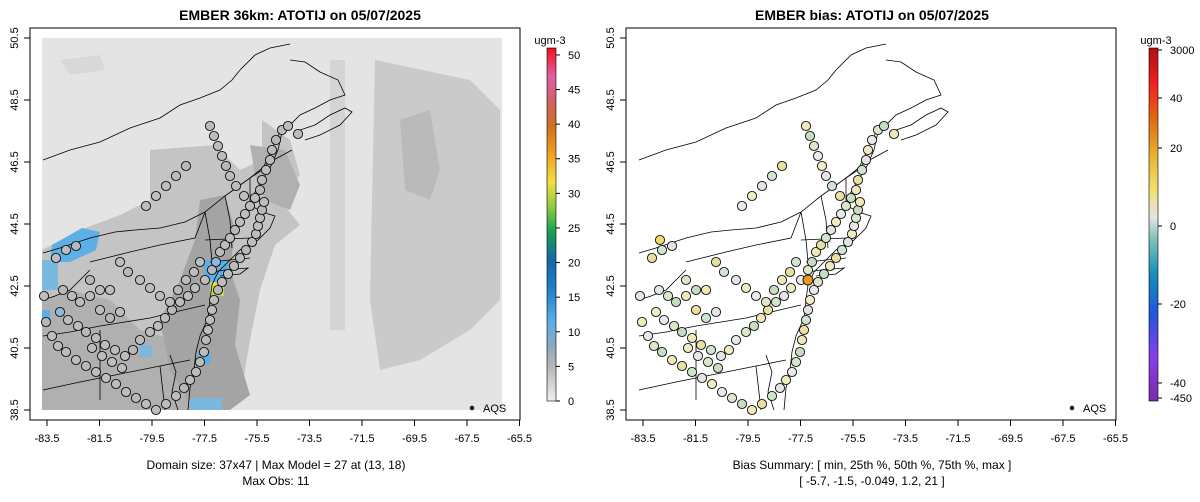 The height and width of the screenshot is (502, 1200). I want to click on colorbar-tick-label: 25, so click(574, 229).